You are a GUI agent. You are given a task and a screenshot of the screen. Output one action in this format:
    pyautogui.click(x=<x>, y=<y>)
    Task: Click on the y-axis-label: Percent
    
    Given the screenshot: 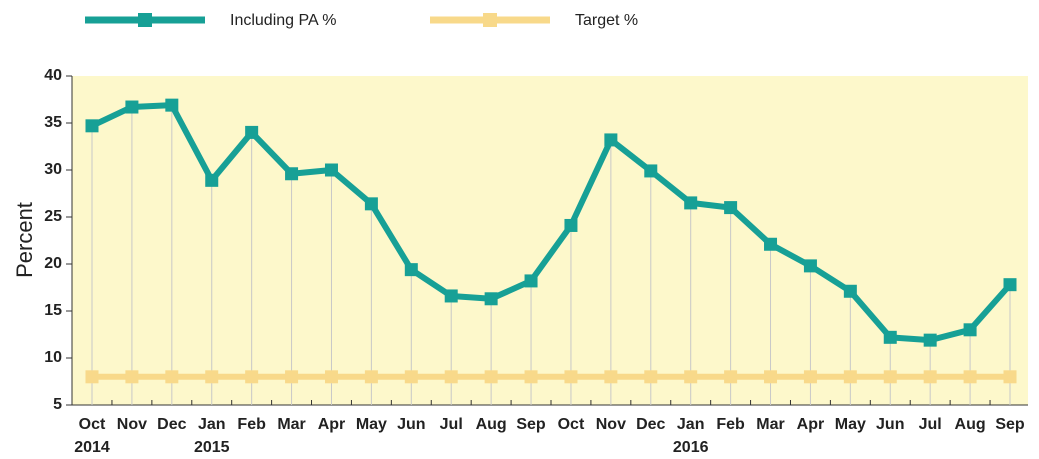 What is the action you would take?
    pyautogui.click(x=24, y=240)
    